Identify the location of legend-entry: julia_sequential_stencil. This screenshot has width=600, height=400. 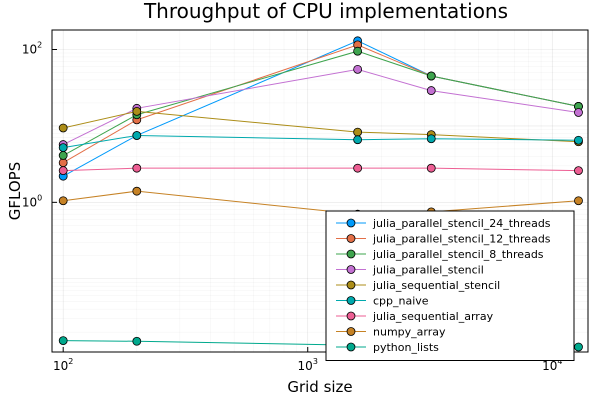
(418, 285).